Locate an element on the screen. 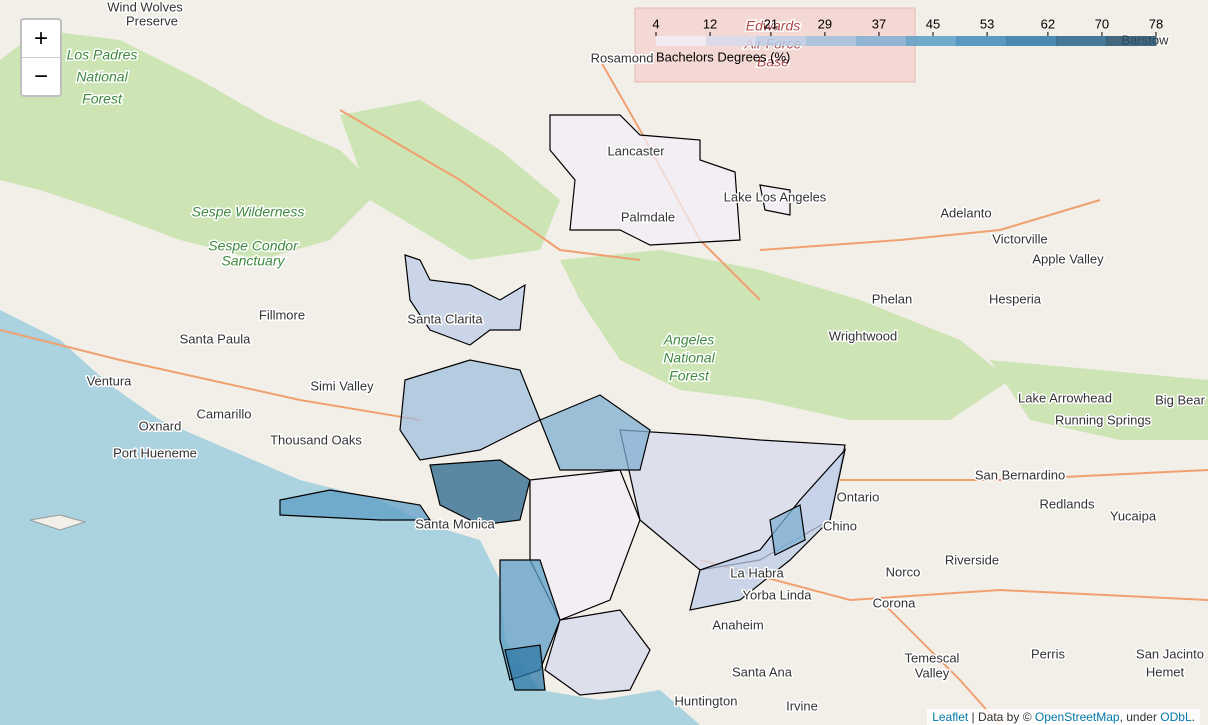 The width and height of the screenshot is (1208, 725). park-label: Angeles is located at coordinates (689, 340).